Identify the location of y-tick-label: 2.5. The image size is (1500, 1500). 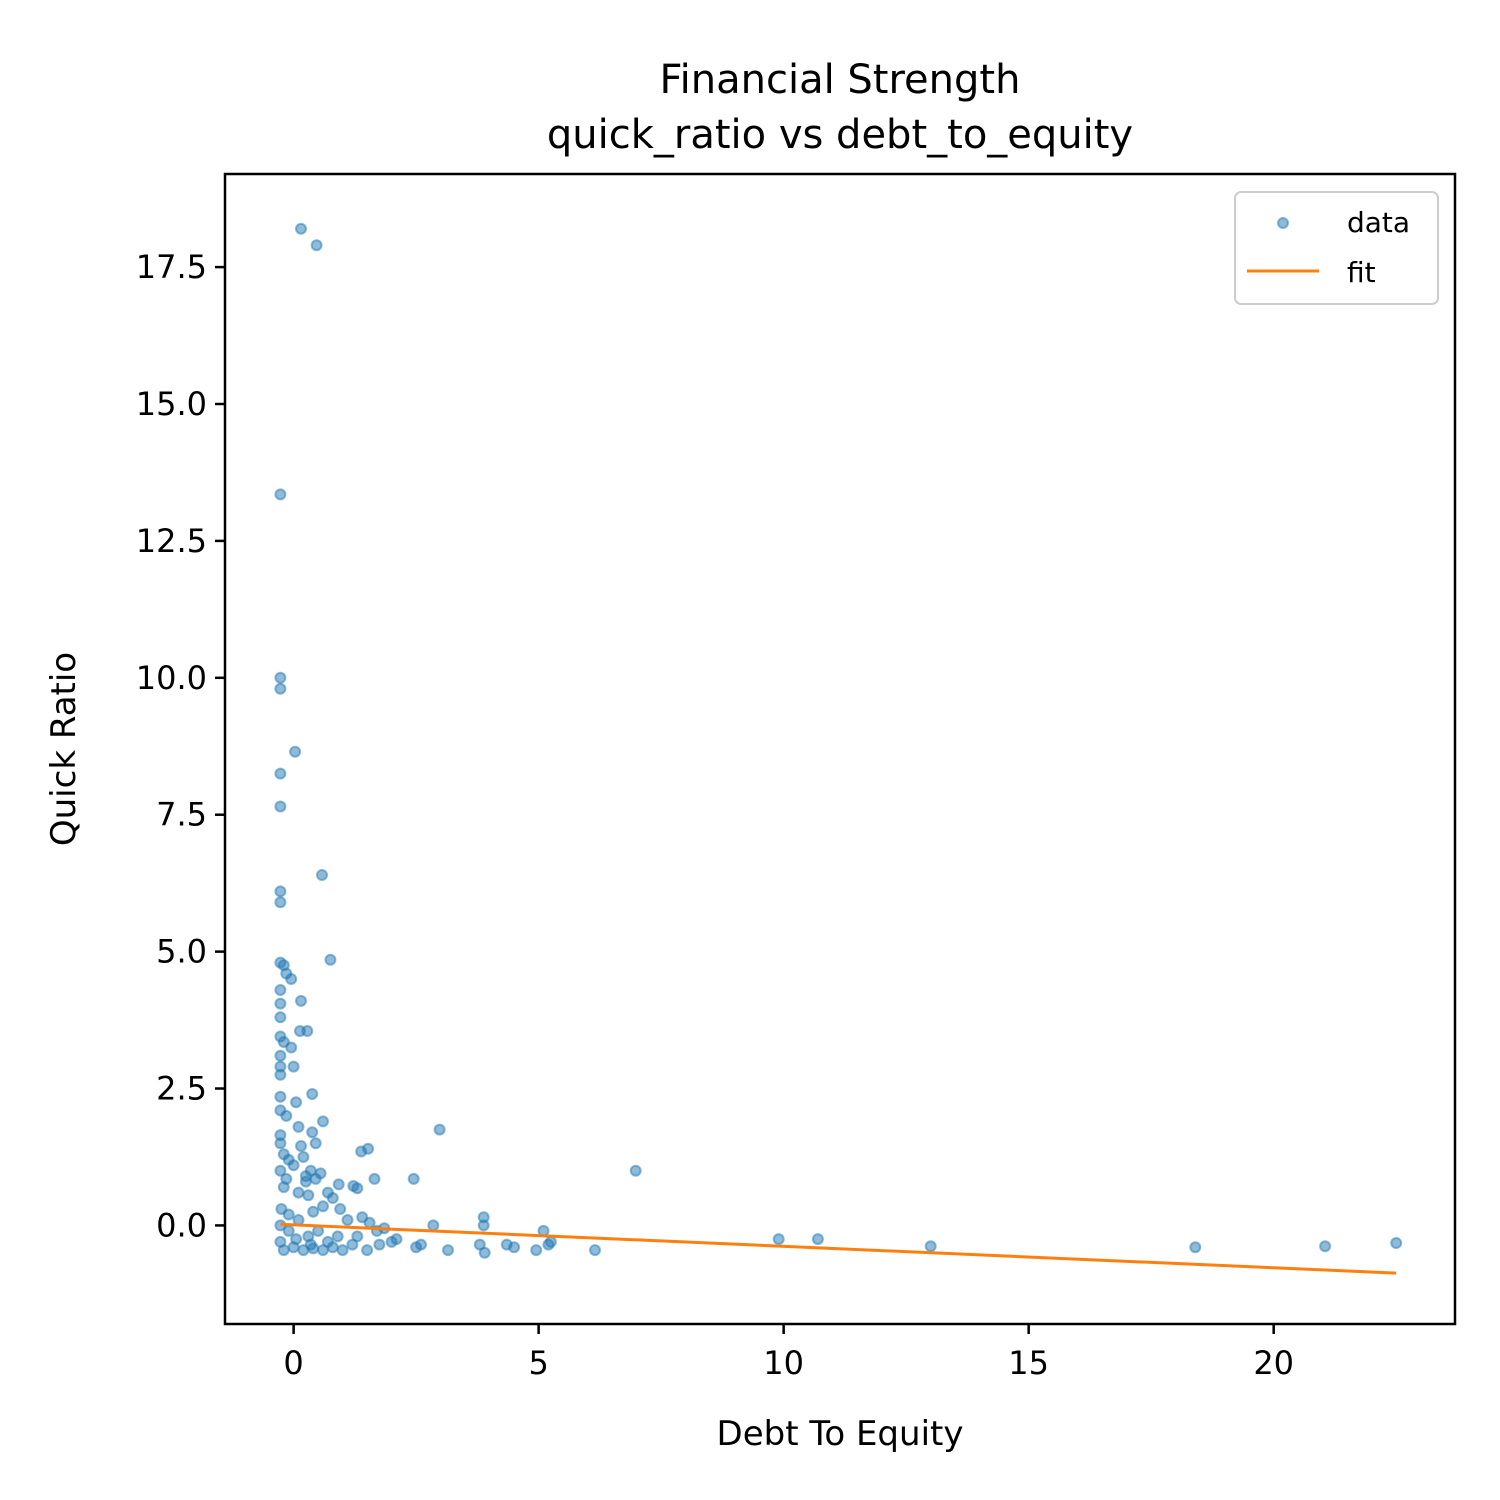
(181, 1089).